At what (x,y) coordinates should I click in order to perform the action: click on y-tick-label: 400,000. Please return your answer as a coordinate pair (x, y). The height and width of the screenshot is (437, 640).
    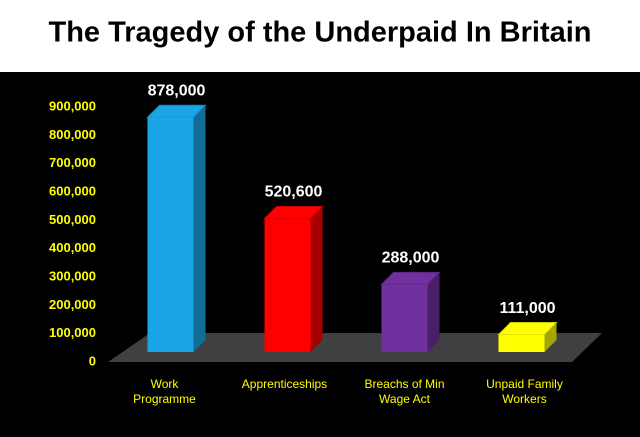
    Looking at the image, I should click on (72, 247).